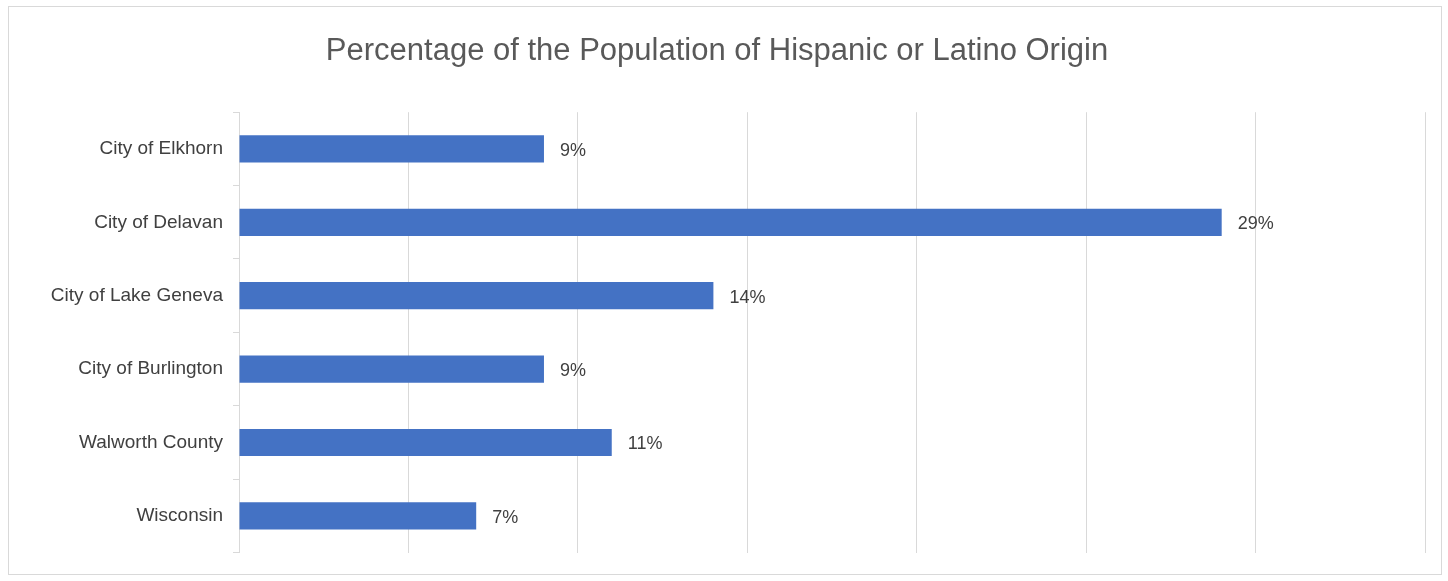 The image size is (1448, 581). What do you see at coordinates (1255, 223) in the screenshot?
I see `data-label: 29%` at bounding box center [1255, 223].